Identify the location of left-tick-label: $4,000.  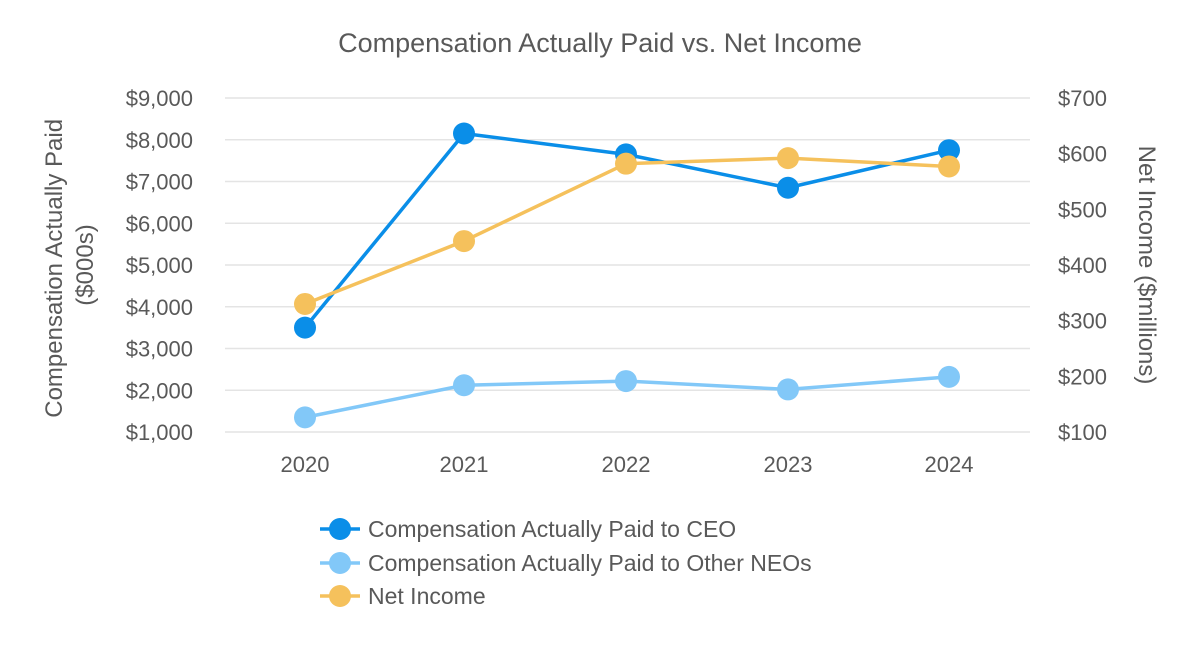
(159, 307).